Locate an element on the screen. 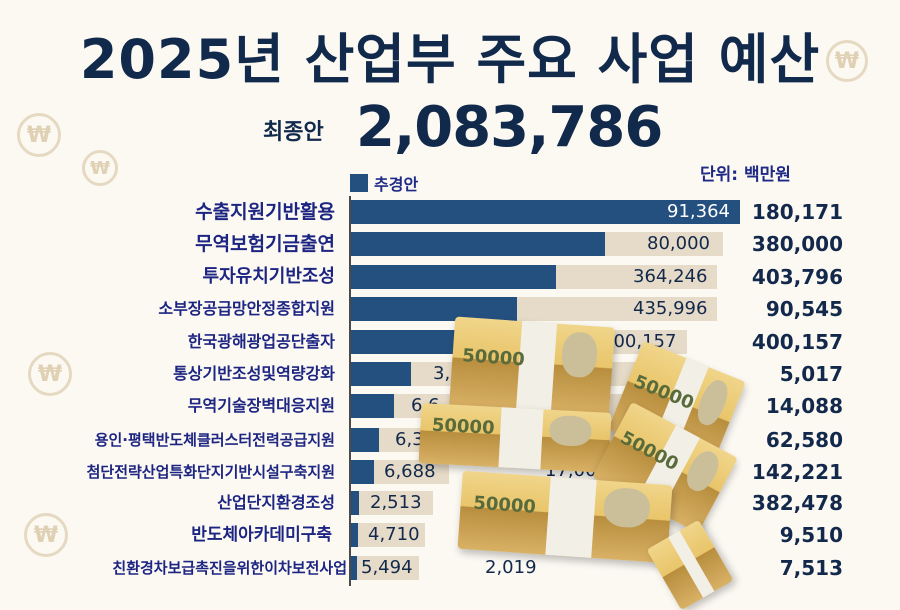 The width and height of the screenshot is (900, 610). bar-value: 5,494 is located at coordinates (387, 567).